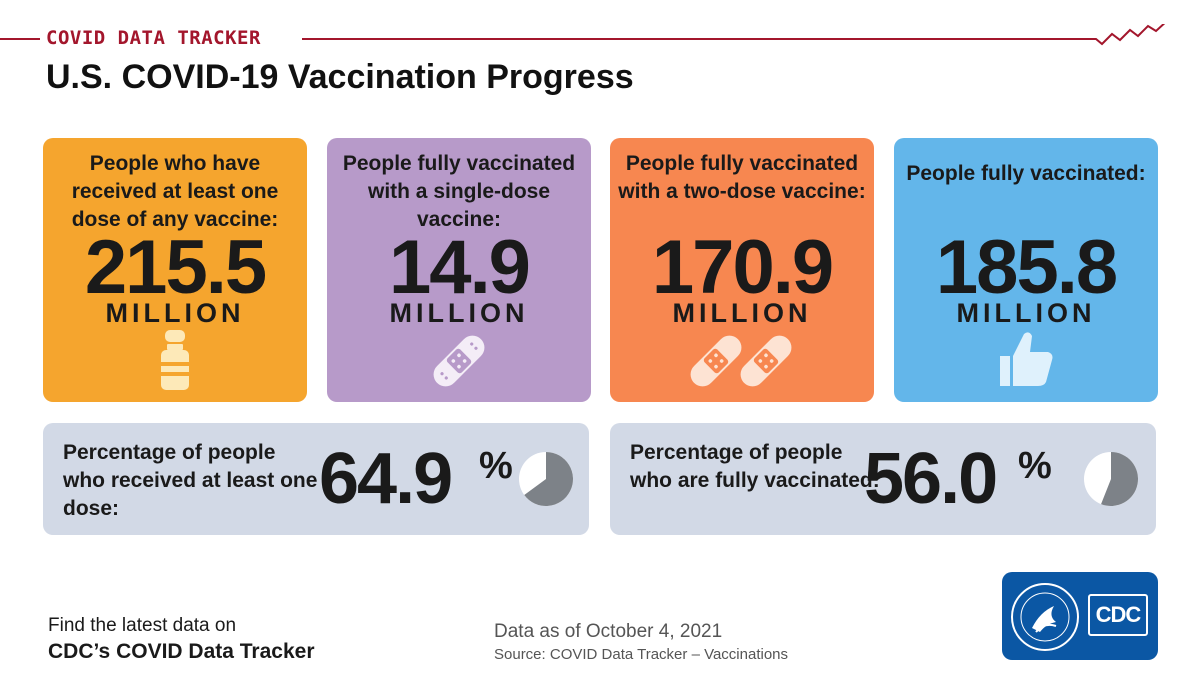 The image size is (1200, 675). What do you see at coordinates (1124, 35) in the screenshot?
I see `trend-spark-icon` at bounding box center [1124, 35].